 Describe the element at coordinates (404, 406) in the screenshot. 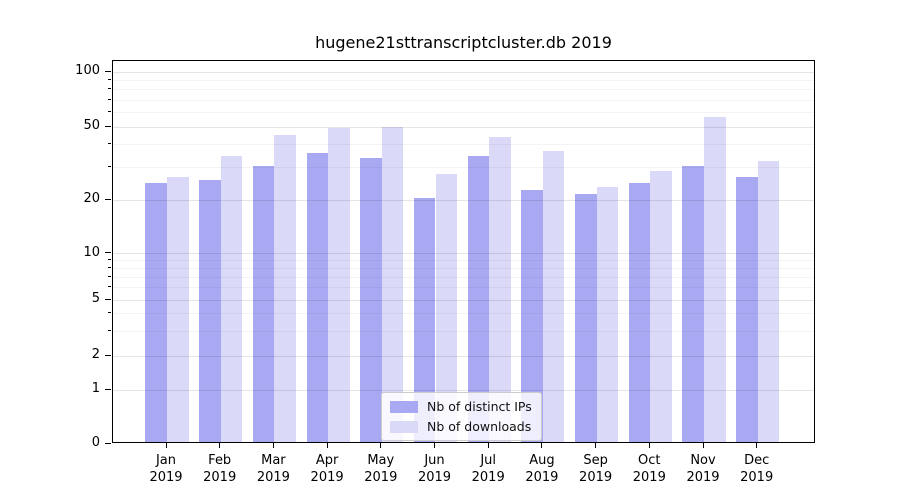

I see `legend-swatch-distinct-ips` at that location.